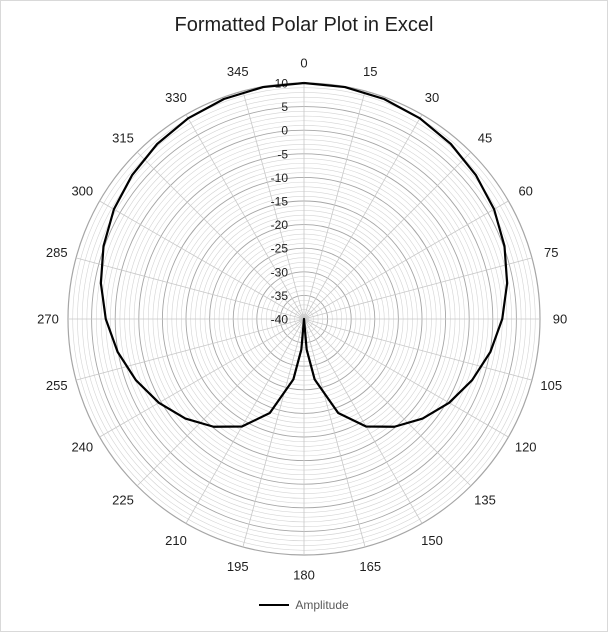 This screenshot has height=632, width=608. What do you see at coordinates (238, 71) in the screenshot?
I see `angle-tick-label: 345` at bounding box center [238, 71].